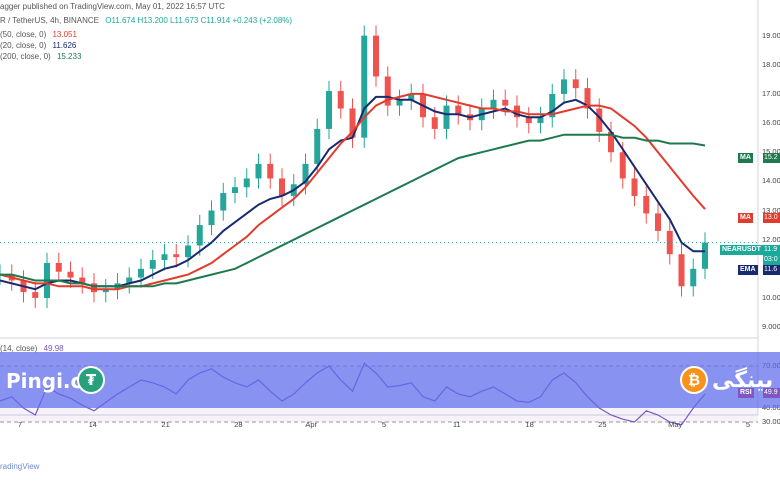 This screenshot has width=780, height=485. Describe the element at coordinates (64, 34) in the screenshot. I see `indicator-value: 13.051` at that location.